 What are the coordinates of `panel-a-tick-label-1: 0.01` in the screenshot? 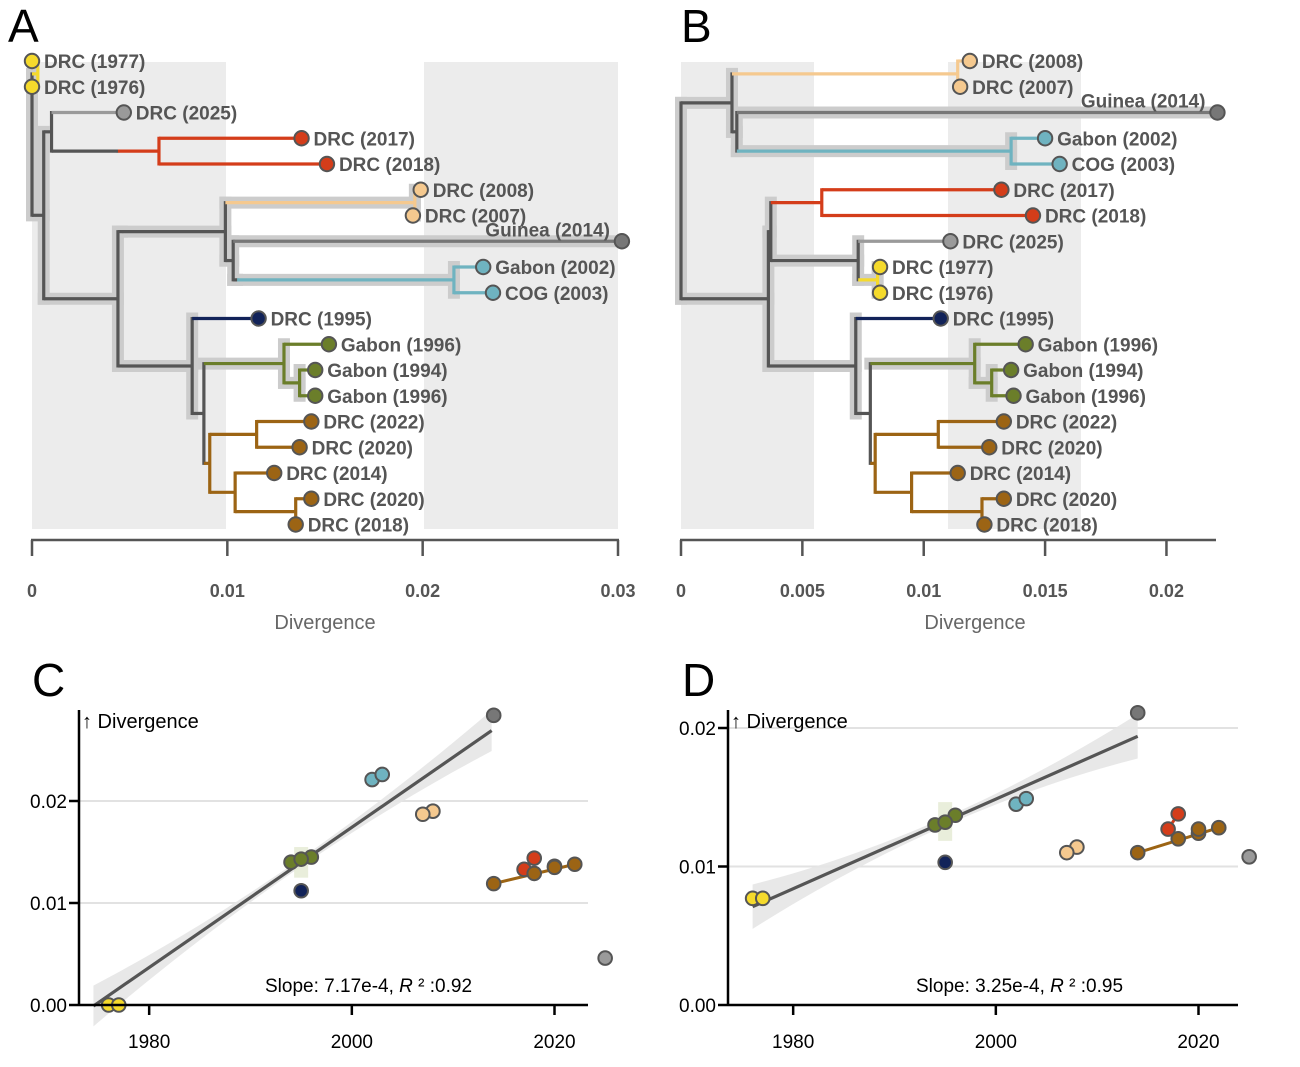 It's located at (227, 591).